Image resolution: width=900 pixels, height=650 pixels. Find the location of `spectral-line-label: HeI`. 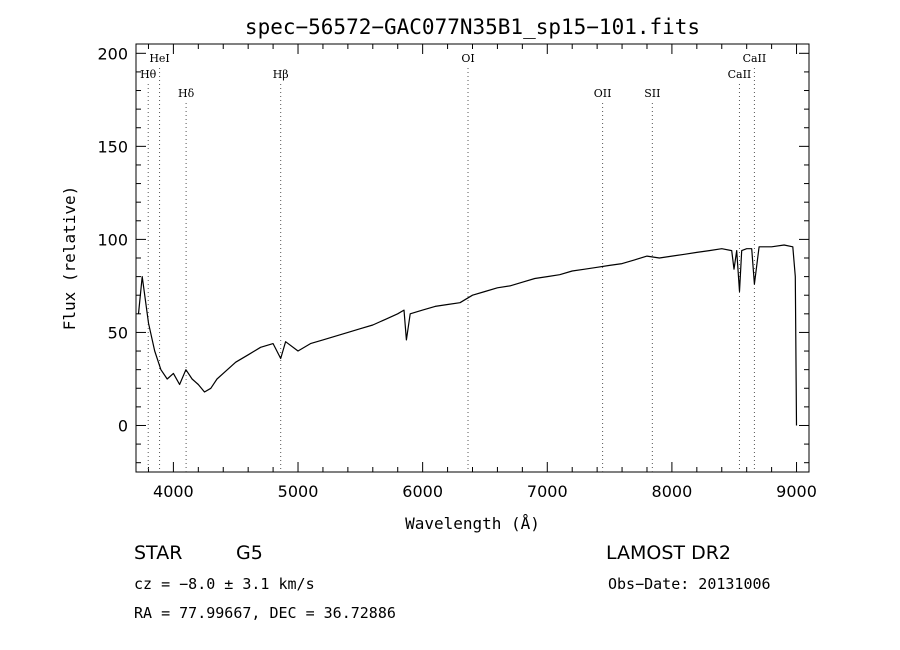

spectral-line-label: HeI is located at coordinates (159, 58).